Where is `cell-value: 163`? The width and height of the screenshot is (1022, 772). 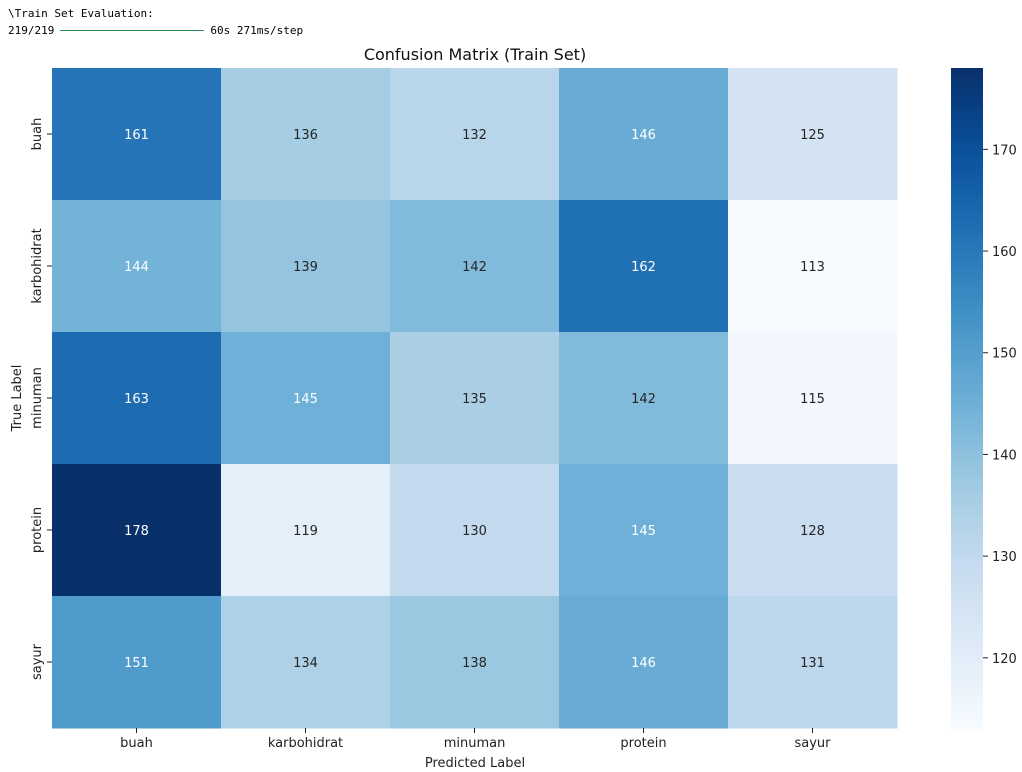 cell-value: 163 is located at coordinates (136, 399).